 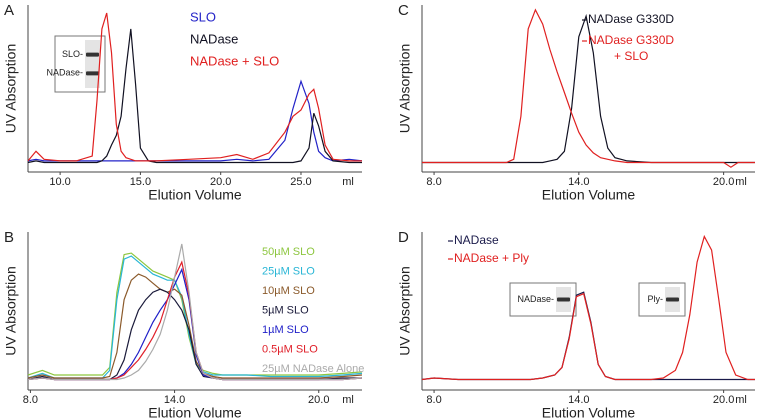 What do you see at coordinates (288, 271) in the screenshot?
I see `legend-label: 25µM SLO` at bounding box center [288, 271].